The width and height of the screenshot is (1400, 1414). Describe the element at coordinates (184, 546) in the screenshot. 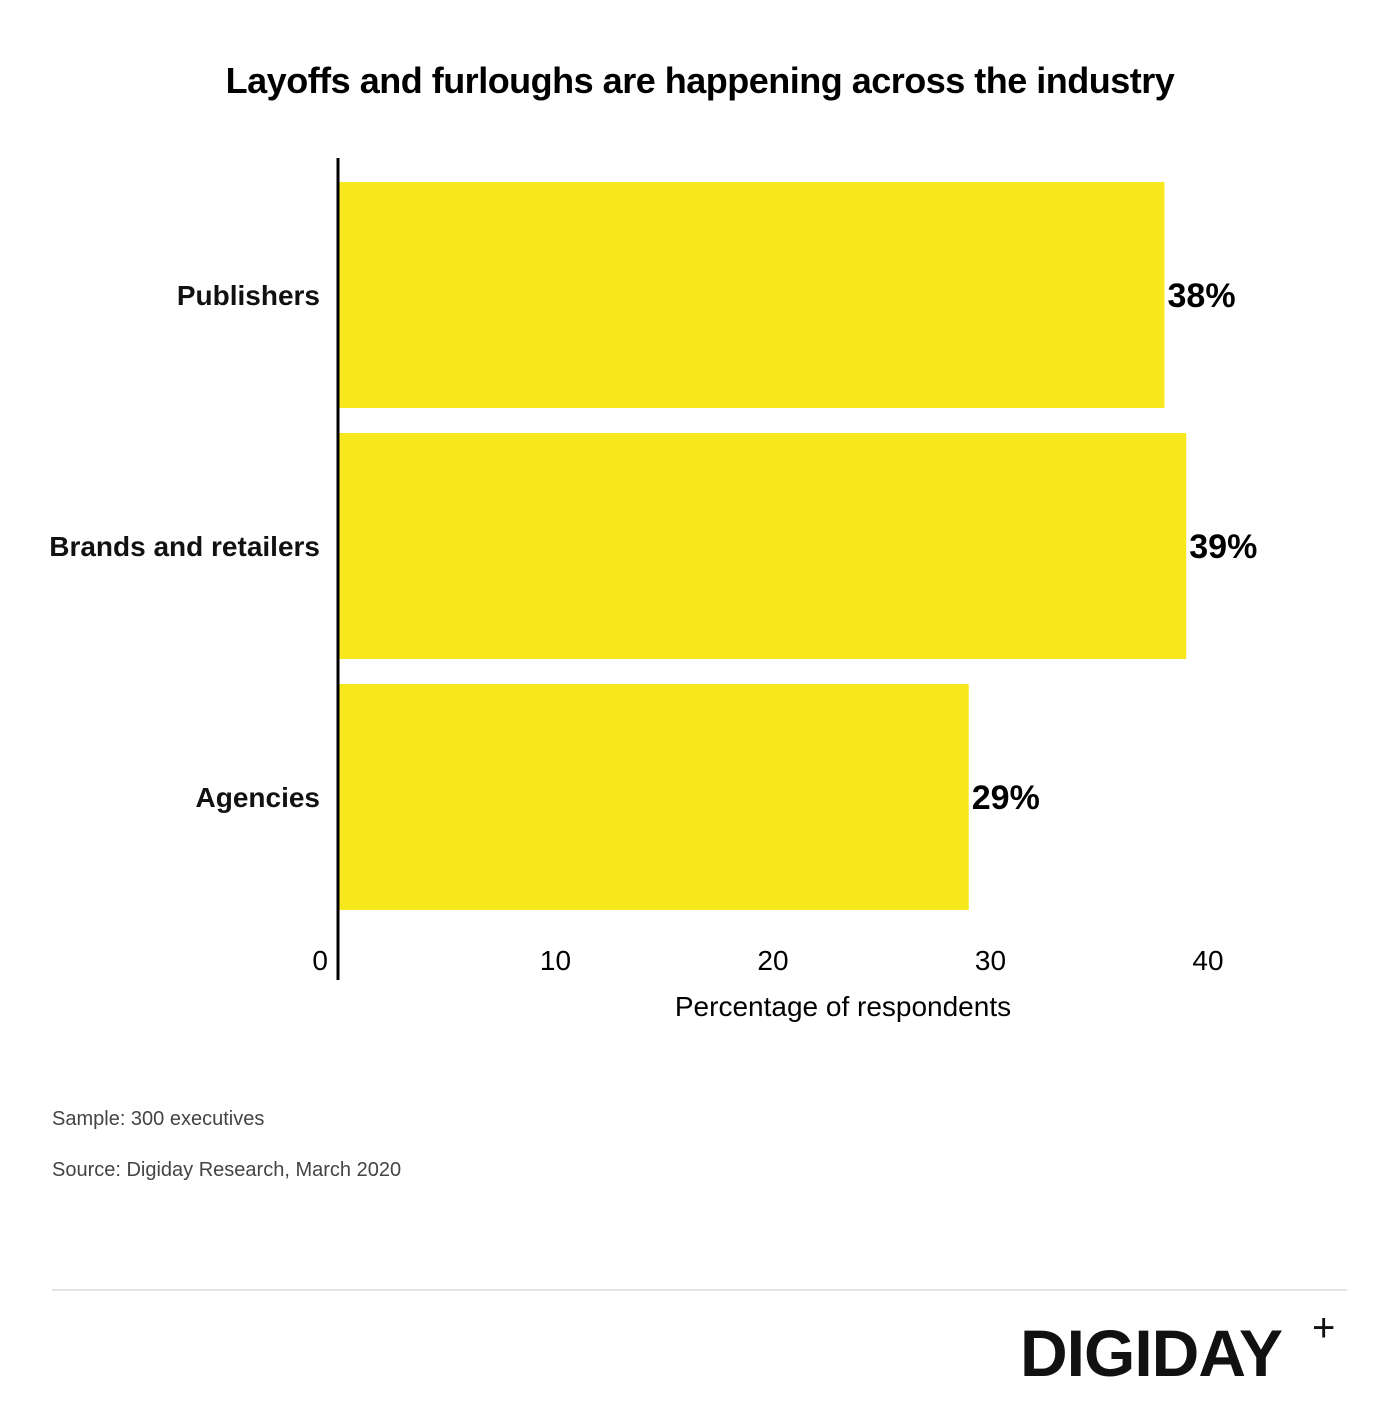

I see `category-label-1: Brands and retailers` at that location.